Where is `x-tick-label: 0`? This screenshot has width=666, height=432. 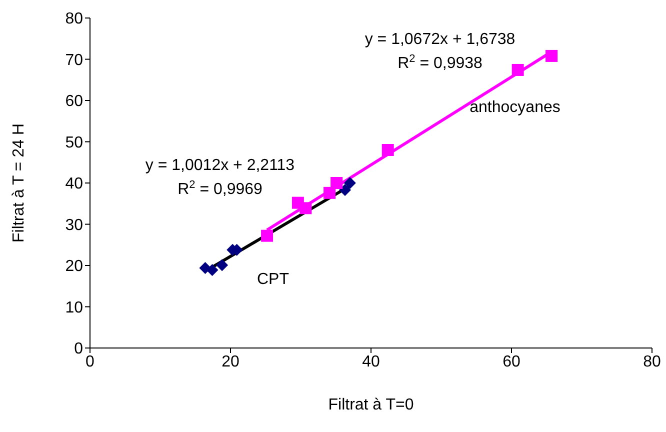
x-tick-label: 0 is located at coordinates (90, 361).